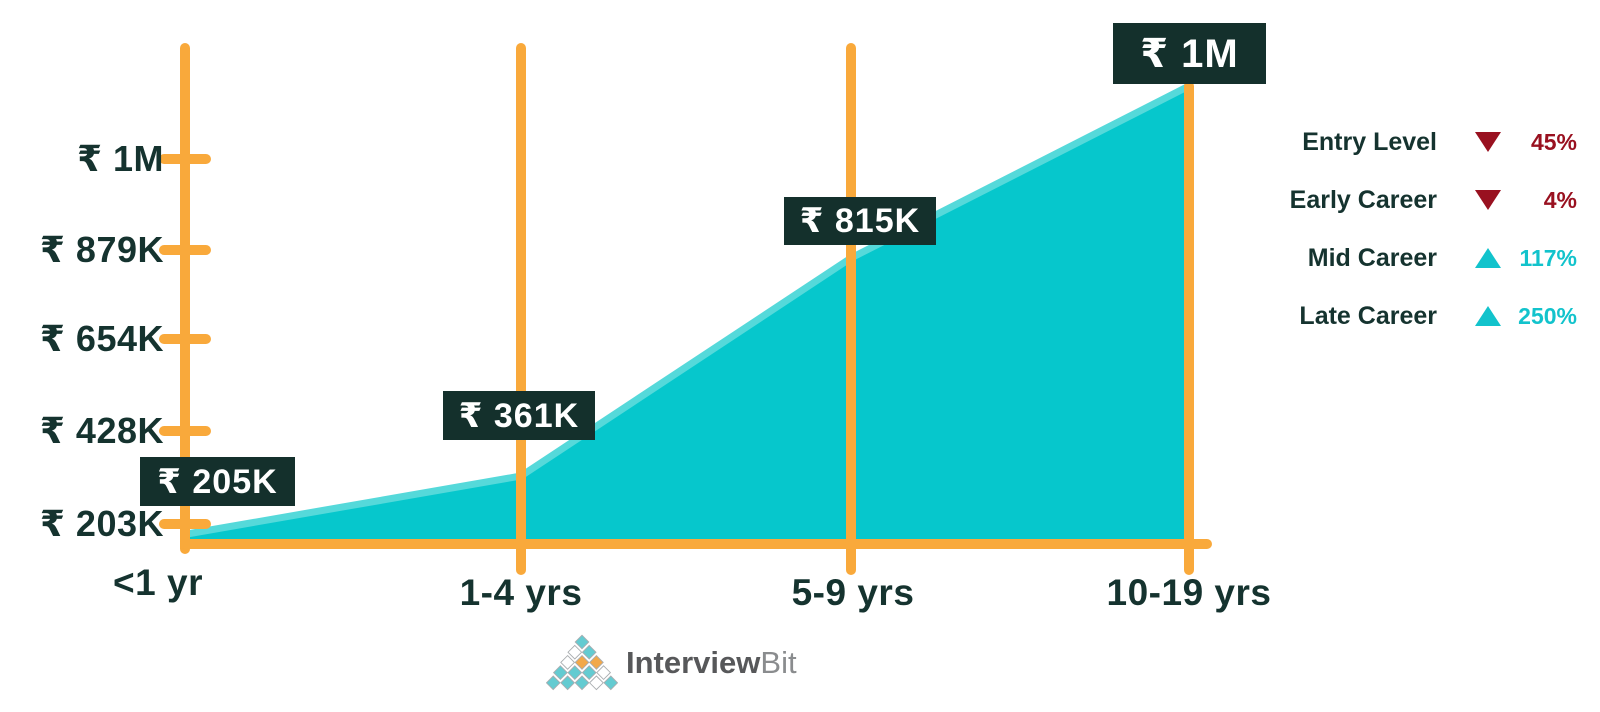 This screenshot has width=1600, height=712. Describe the element at coordinates (519, 415) in the screenshot. I see `value-badge-early: ₹ 361K` at that location.